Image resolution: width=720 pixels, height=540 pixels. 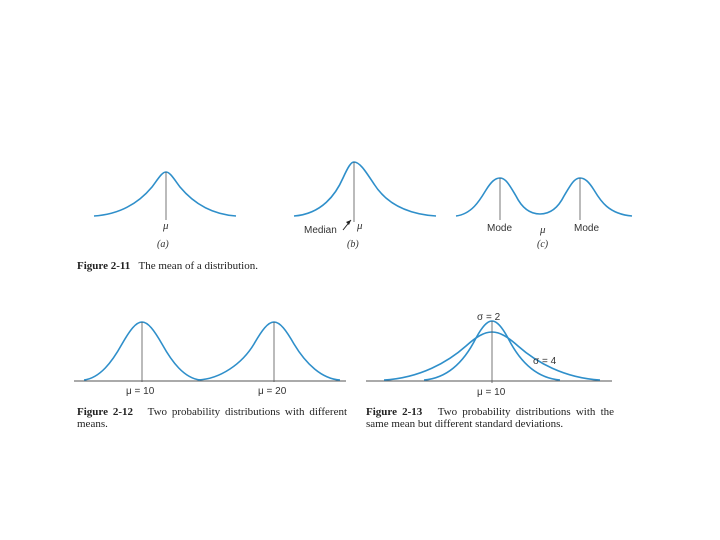 What do you see at coordinates (163, 244) in the screenshot?
I see `sub-label-a: (a)` at bounding box center [163, 244].